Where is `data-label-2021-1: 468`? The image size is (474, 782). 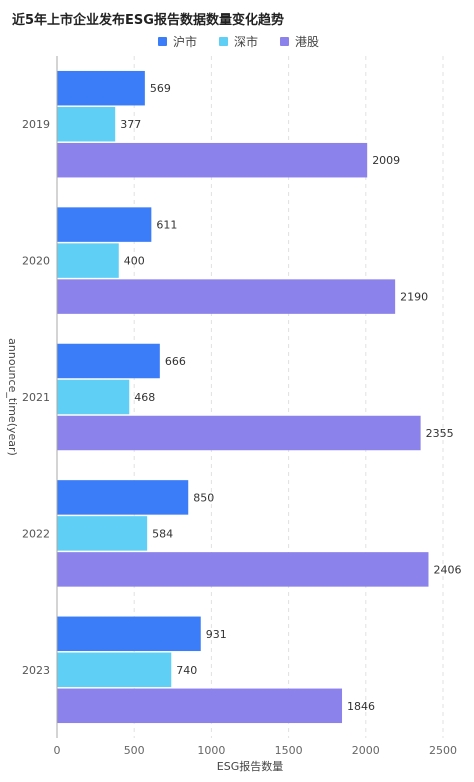 data-label-2021-1: 468 is located at coordinates (144, 397).